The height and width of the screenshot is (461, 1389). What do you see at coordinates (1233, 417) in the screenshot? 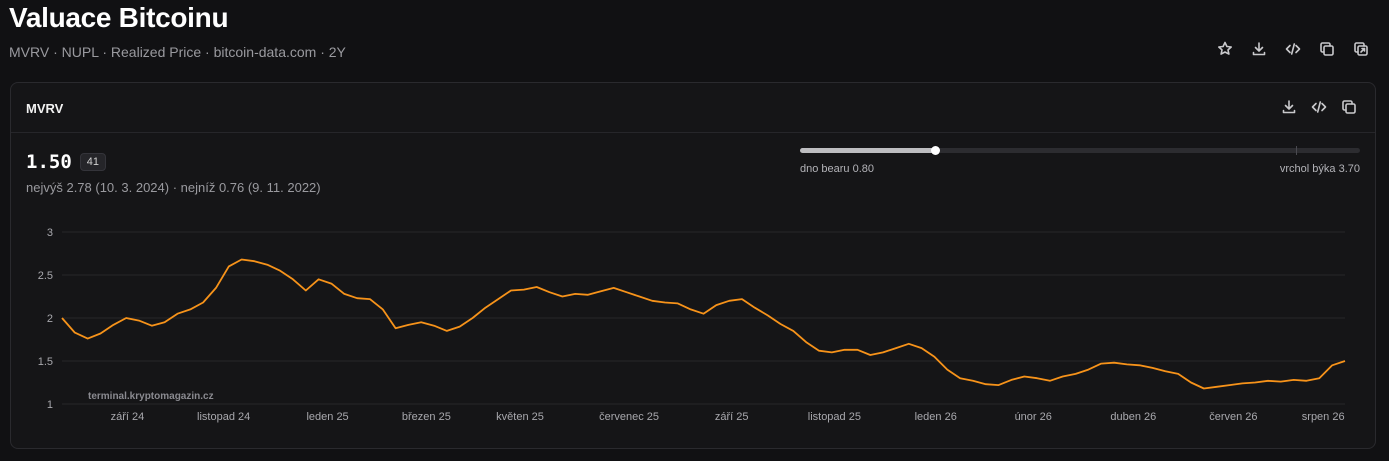
I see `x-tick-label: červen 26` at bounding box center [1233, 417].